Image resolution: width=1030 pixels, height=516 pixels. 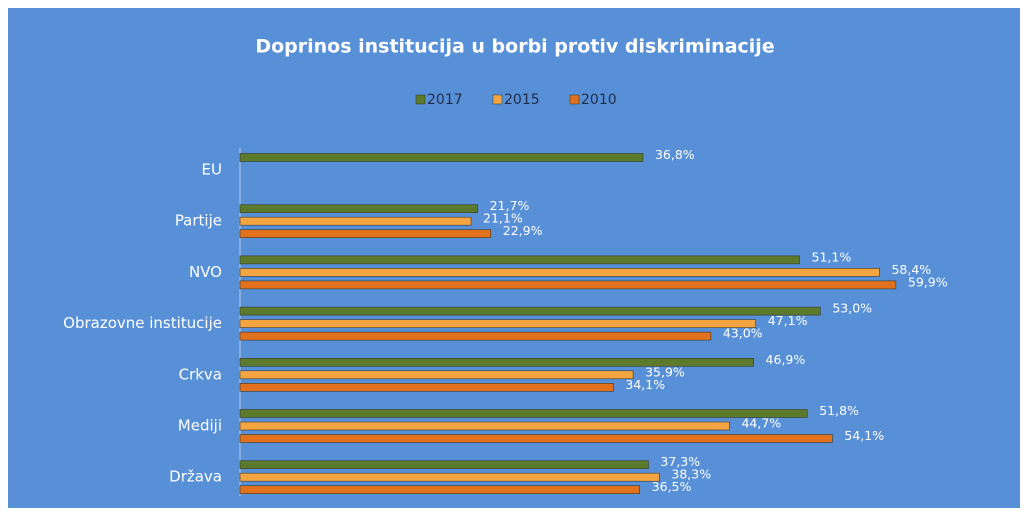 I want to click on category-label: Država, so click(x=195, y=477).